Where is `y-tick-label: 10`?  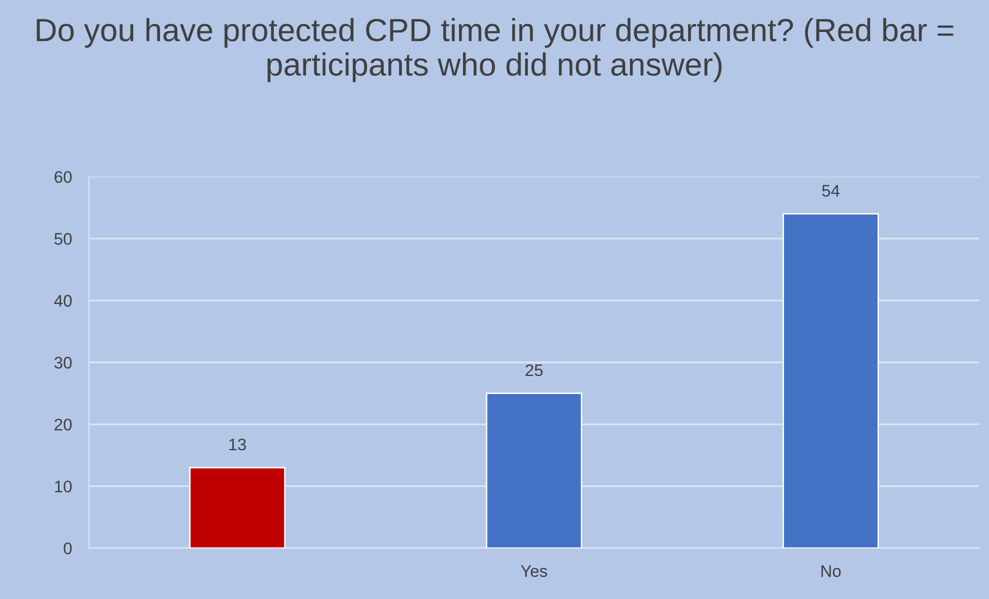
y-tick-label: 10 is located at coordinates (63, 486).